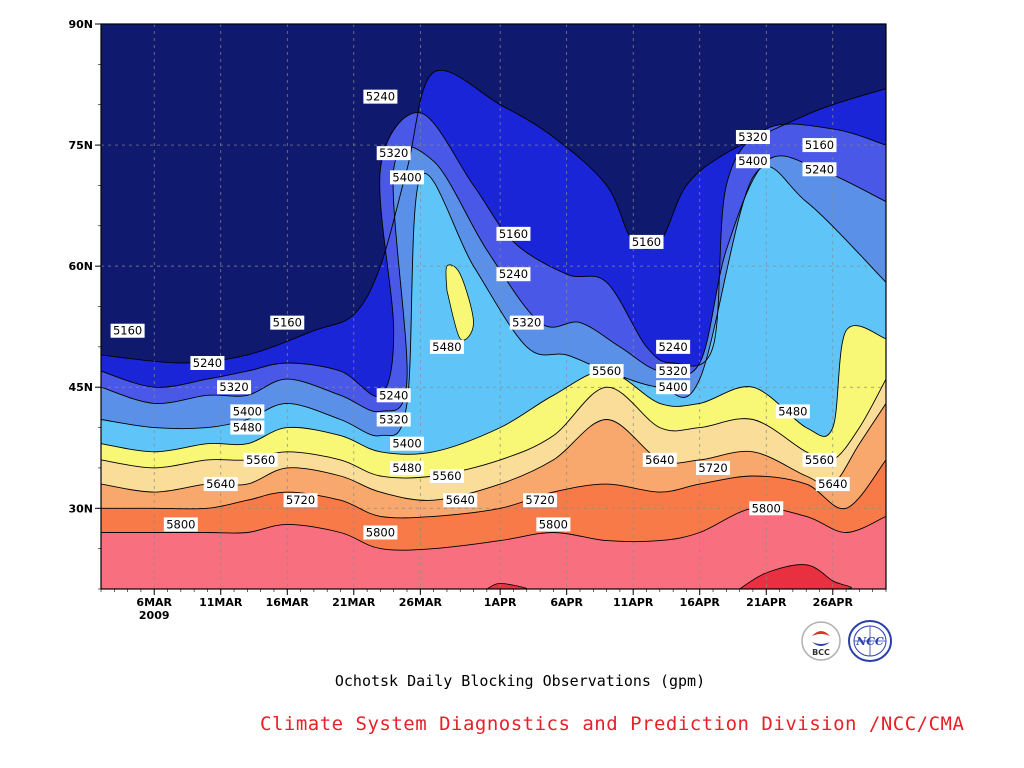 The image size is (1024, 768). I want to click on contour-label-5240-14: 5240, so click(393, 395).